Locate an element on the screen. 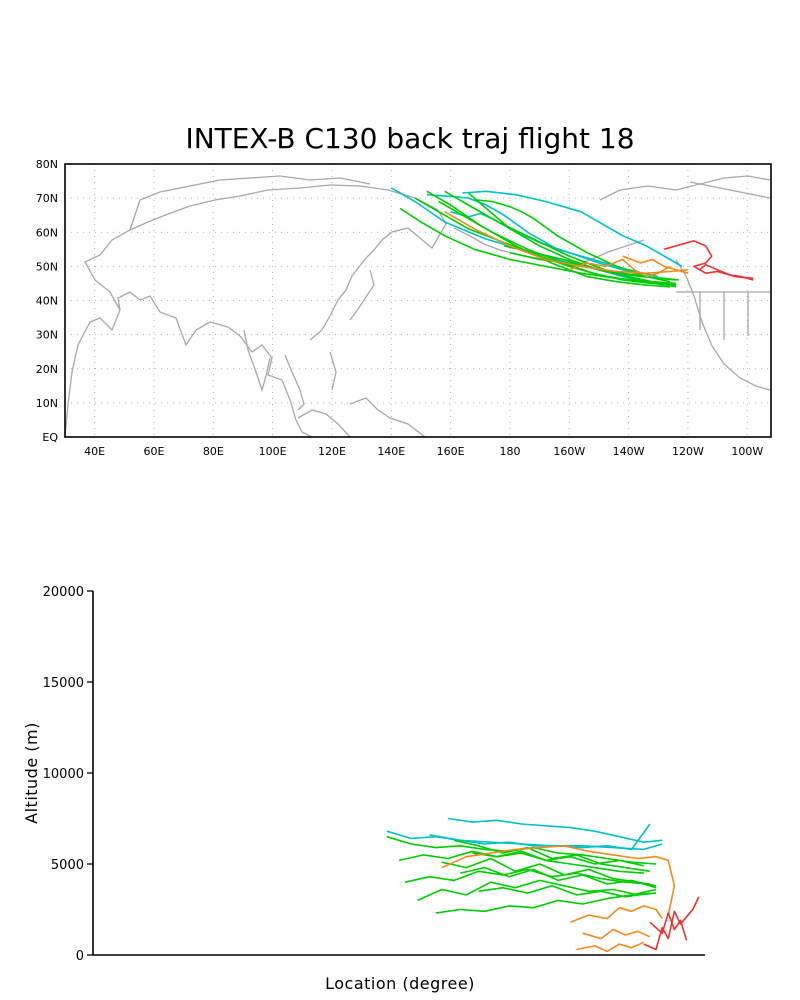 The height and width of the screenshot is (1000, 800). altitude-y-tick-labels: 0 5000 10000 15000 20000 is located at coordinates (68, 774).